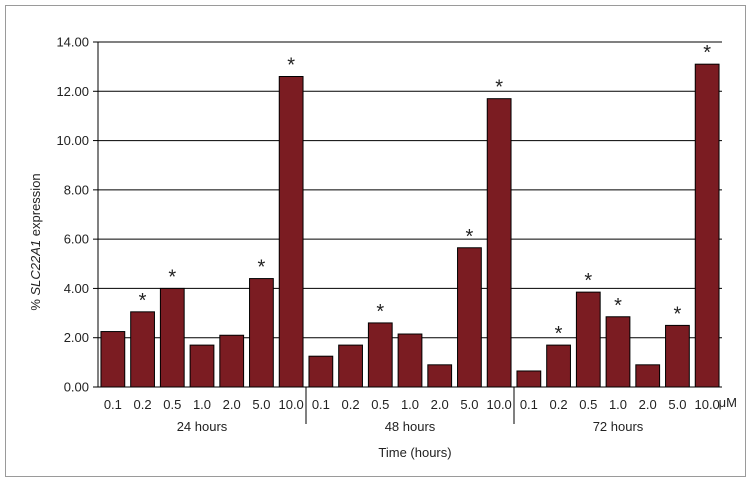  I want to click on y-tick-label: 10.00, so click(72, 140).